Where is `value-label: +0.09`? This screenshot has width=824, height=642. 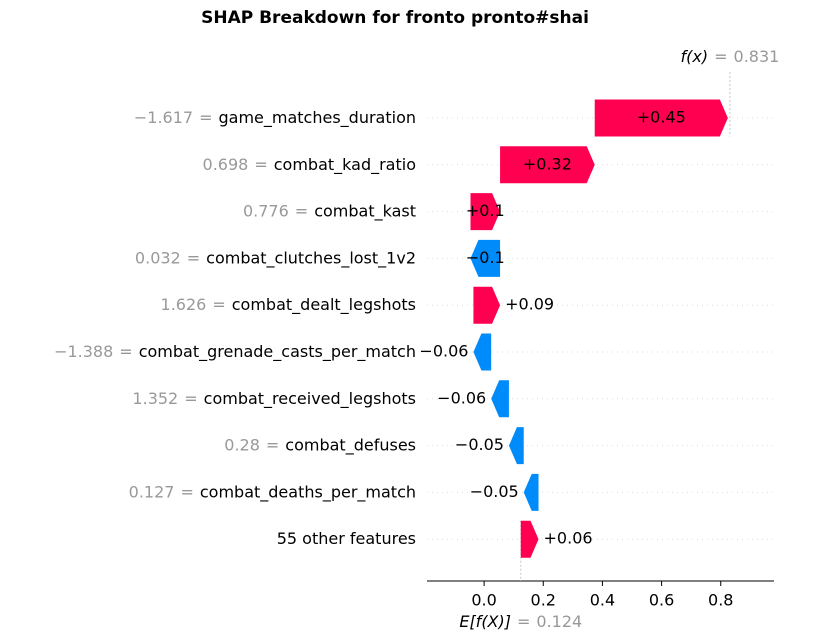 value-label: +0.09 is located at coordinates (529, 304).